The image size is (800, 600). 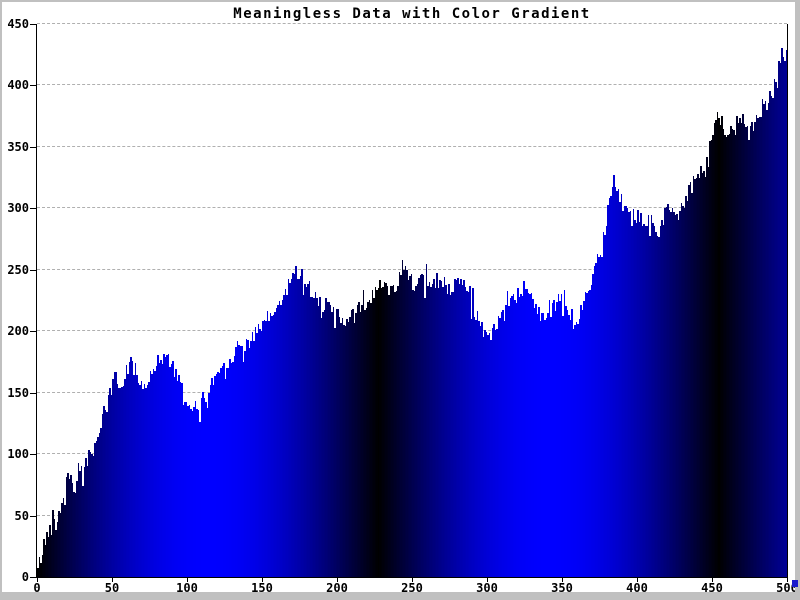 What do you see at coordinates (18, 146) in the screenshot?
I see `y-tick-label: 350` at bounding box center [18, 146].